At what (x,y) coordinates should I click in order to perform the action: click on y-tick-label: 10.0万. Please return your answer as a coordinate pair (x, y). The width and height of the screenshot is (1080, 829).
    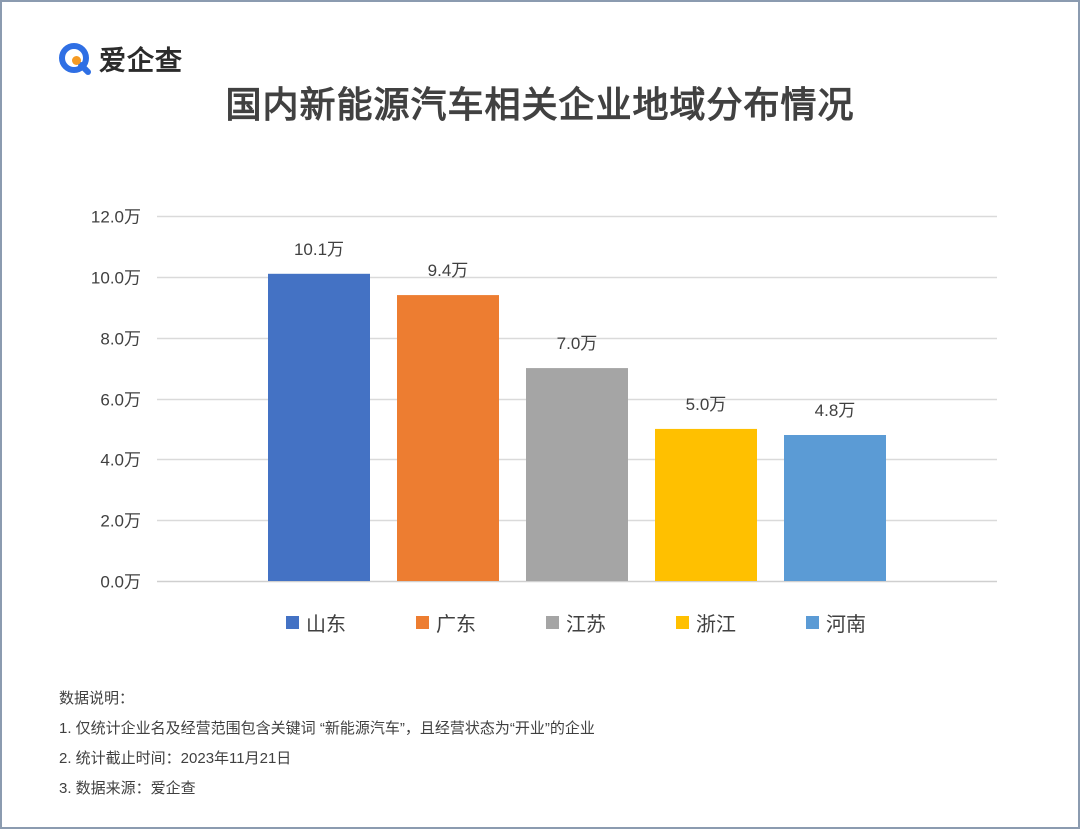
    Looking at the image, I should click on (116, 278).